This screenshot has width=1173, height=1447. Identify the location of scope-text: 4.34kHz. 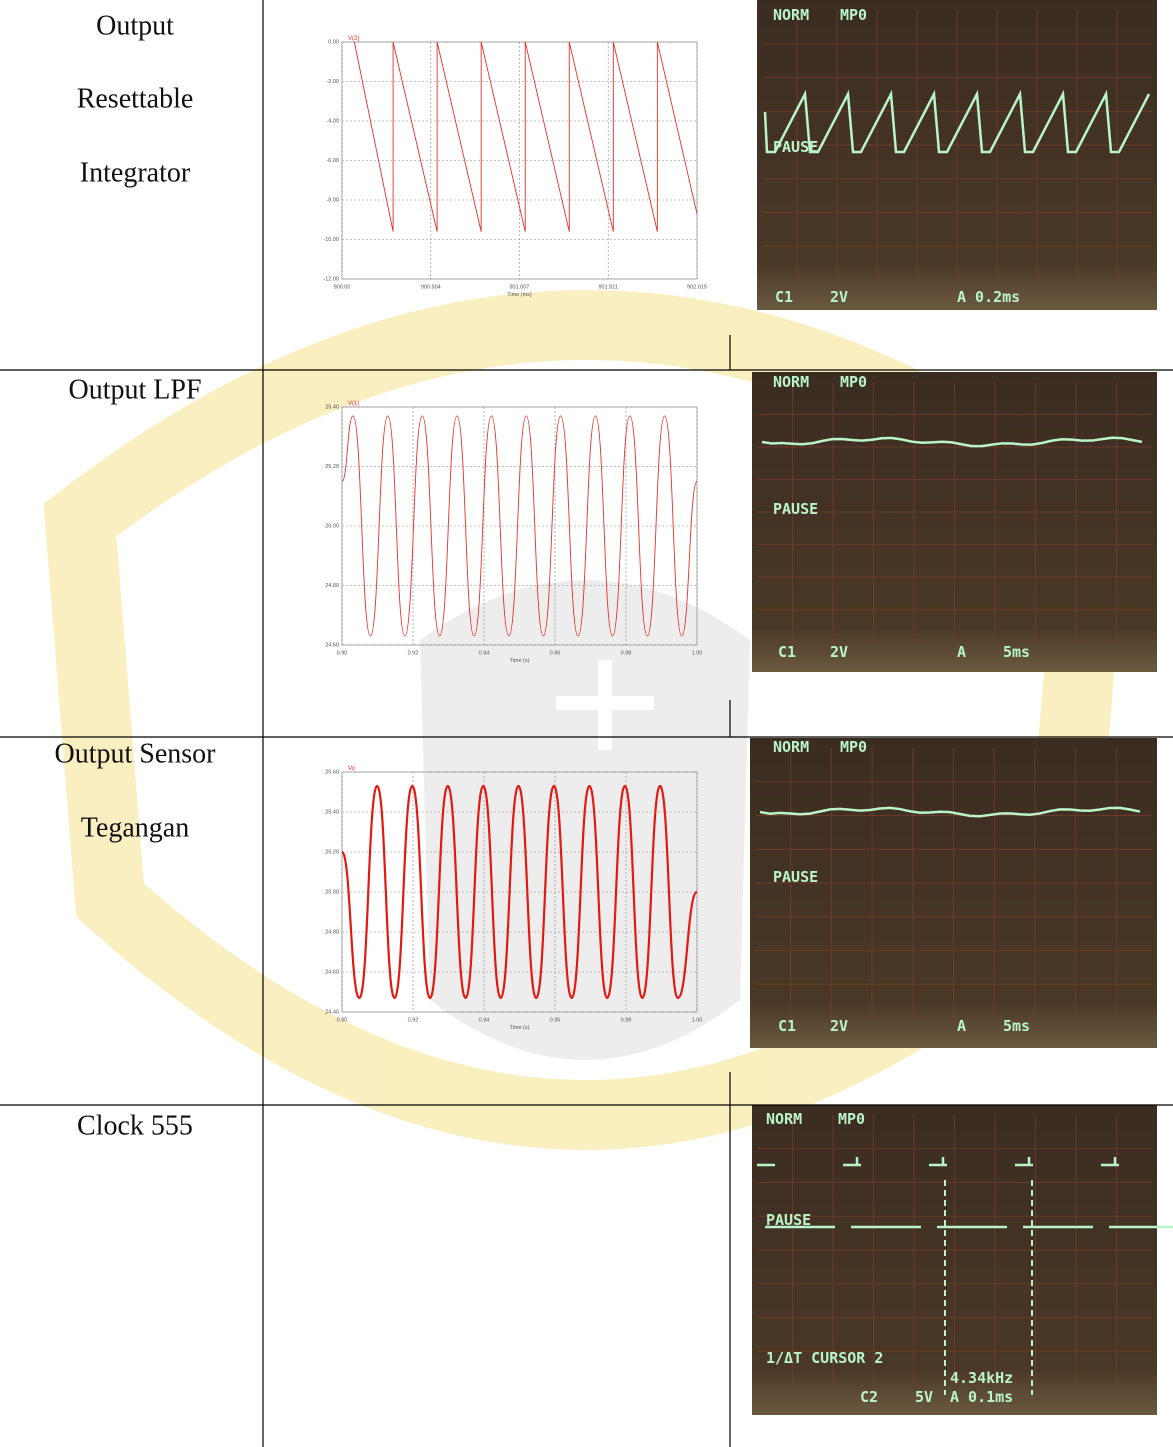
(981, 1378).